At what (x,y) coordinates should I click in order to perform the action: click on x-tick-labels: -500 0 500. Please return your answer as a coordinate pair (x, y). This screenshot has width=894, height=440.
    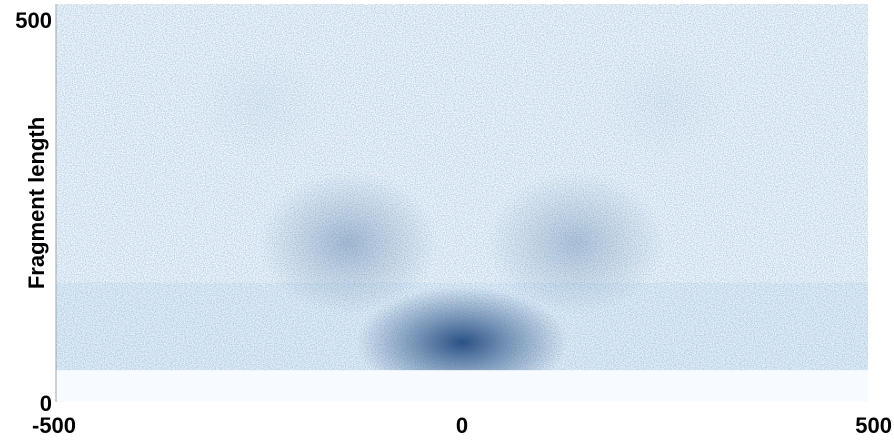
    Looking at the image, I should click on (462, 425).